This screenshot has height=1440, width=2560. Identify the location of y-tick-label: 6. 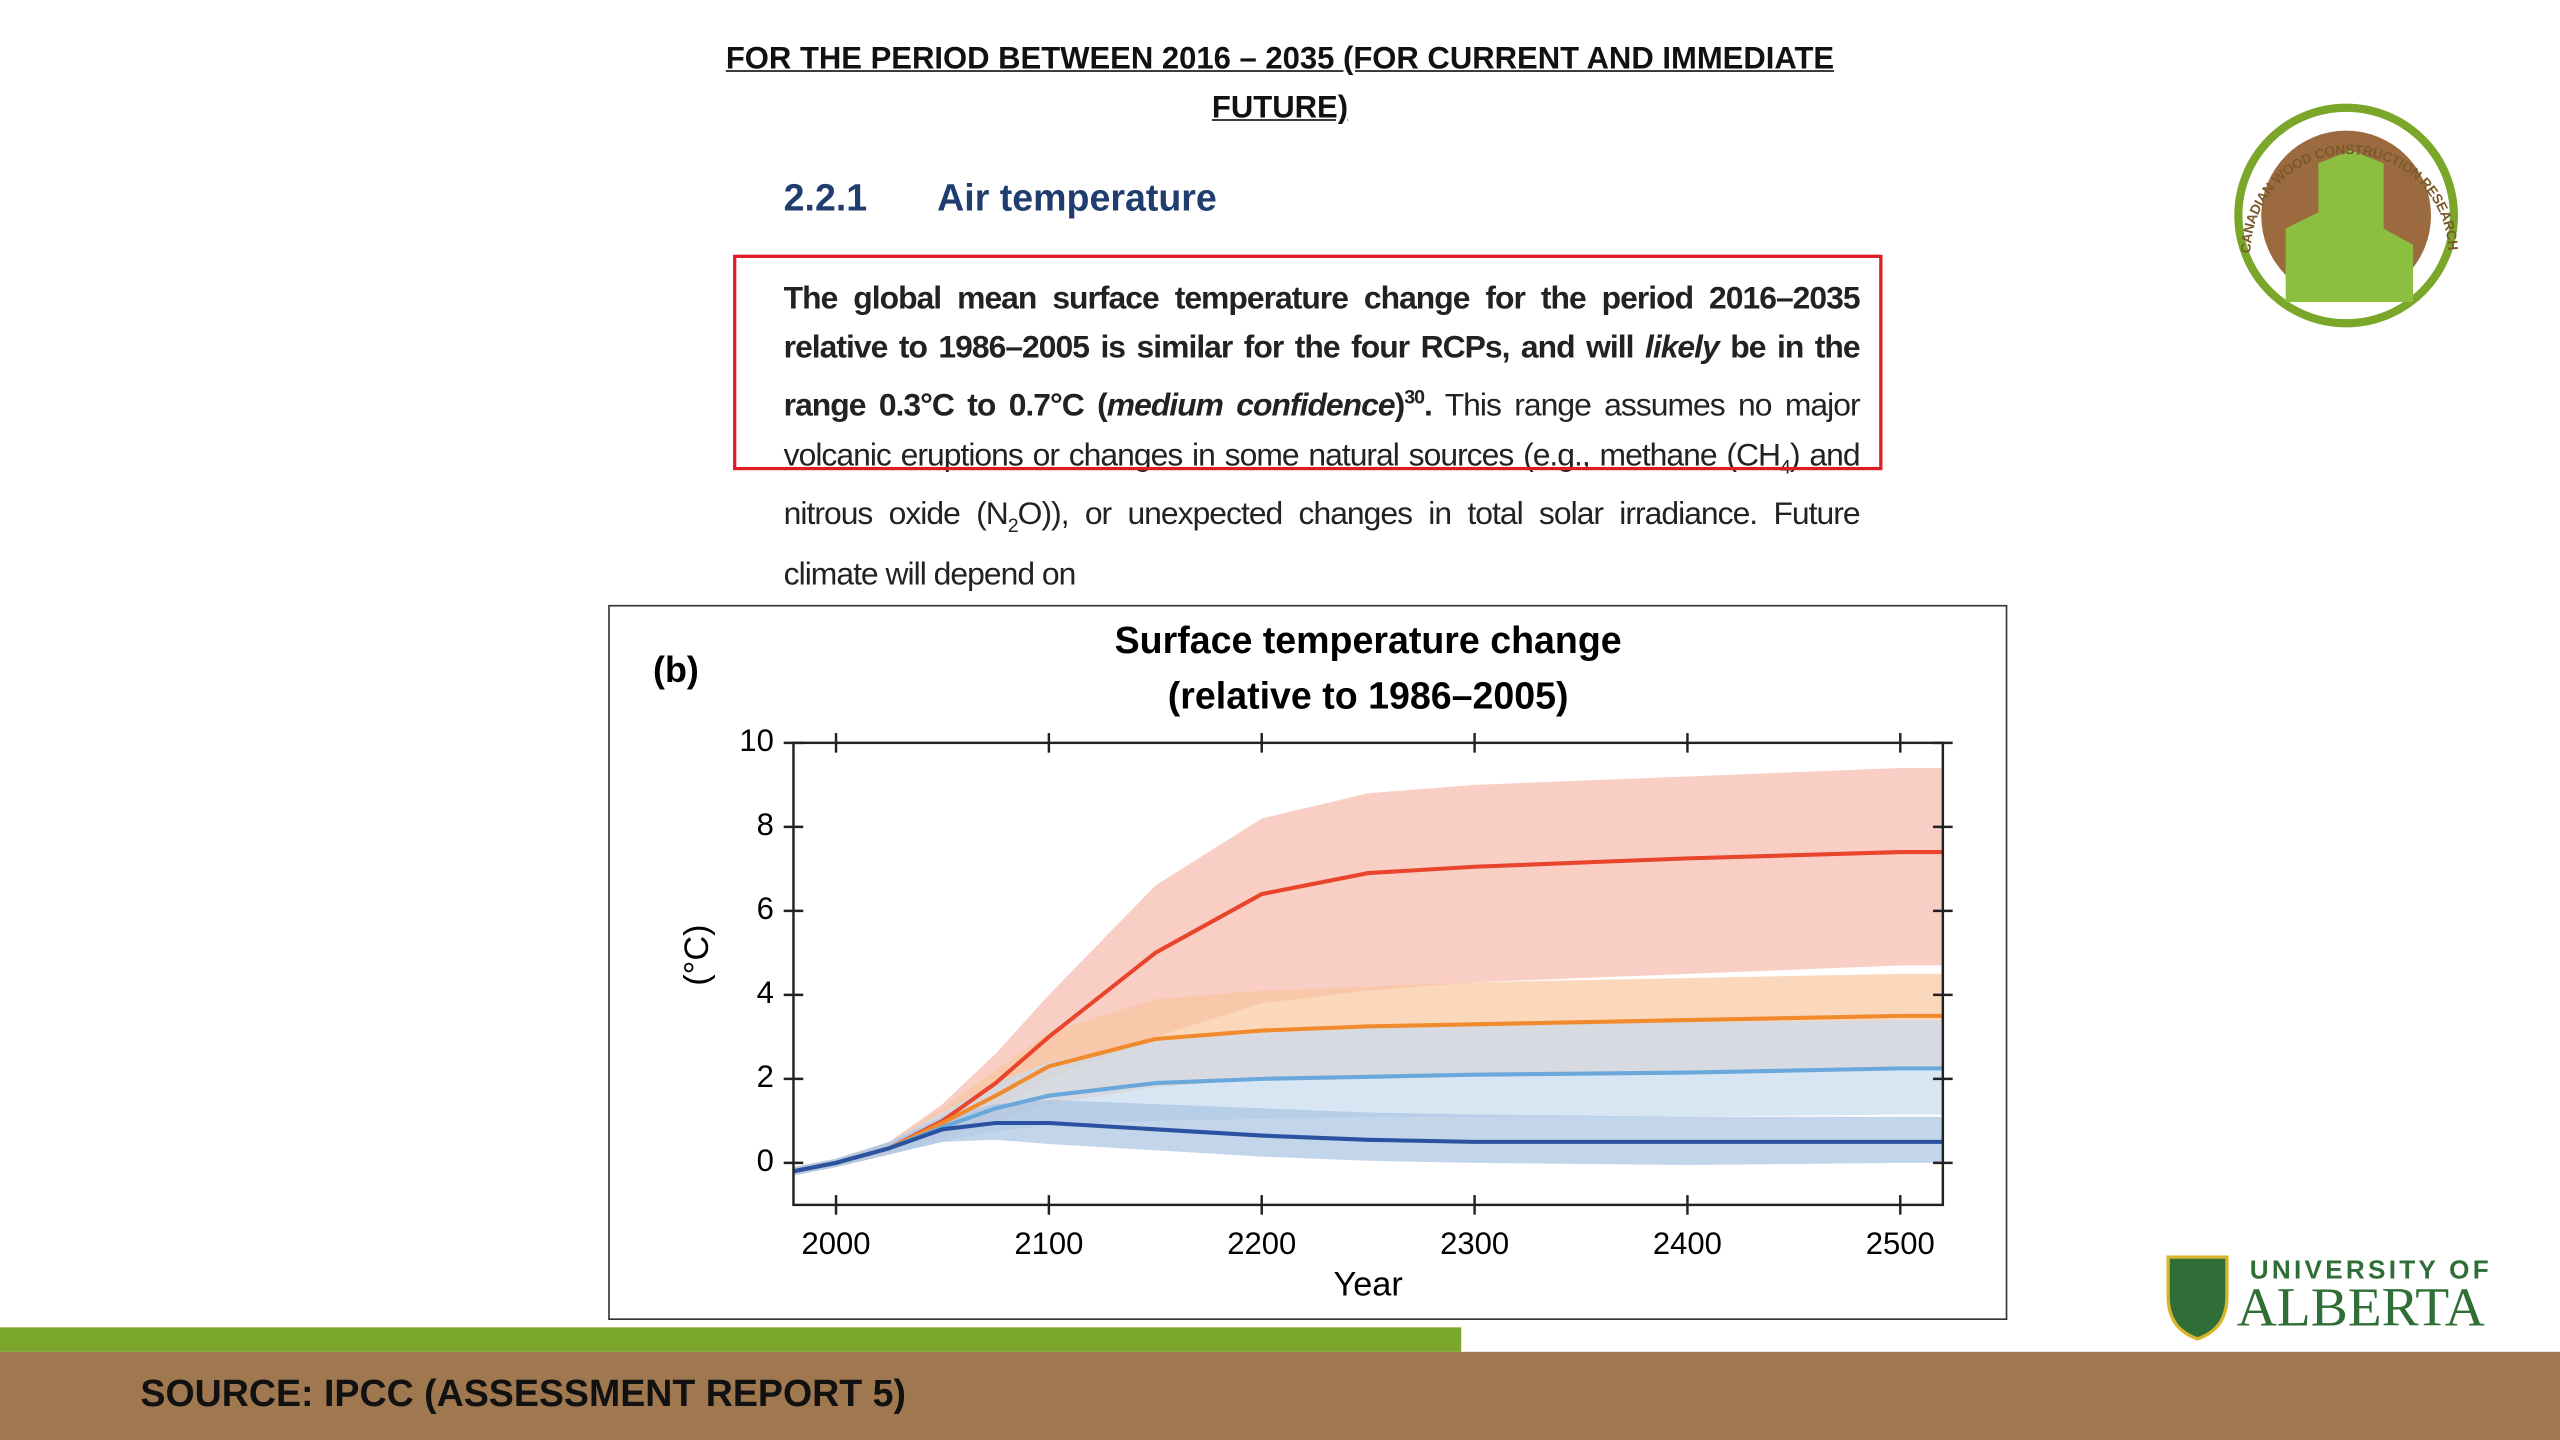
(765, 908).